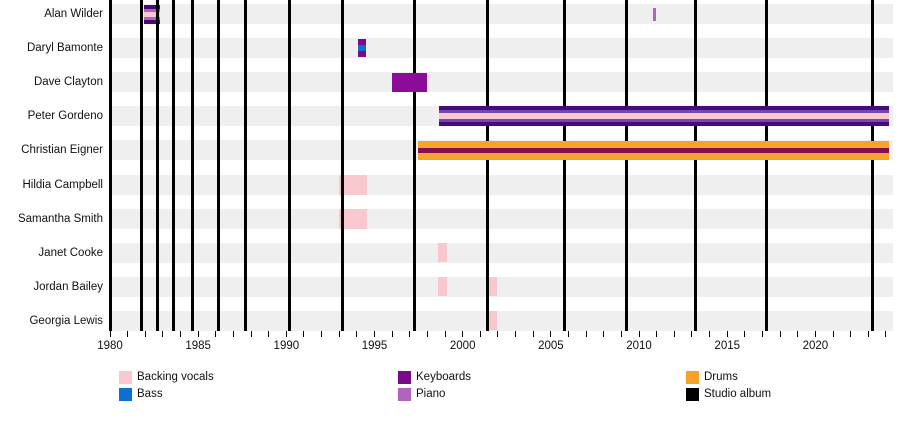  Describe the element at coordinates (738, 394) in the screenshot. I see `legend-label-studio_album: Studio album` at that location.